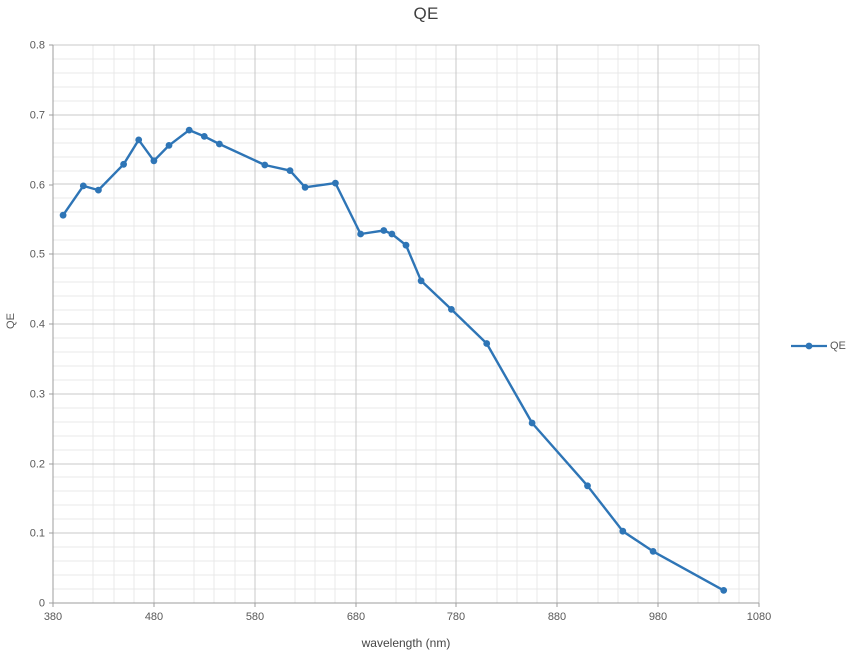  Describe the element at coordinates (456, 617) in the screenshot. I see `x-tick-label: 780` at that location.